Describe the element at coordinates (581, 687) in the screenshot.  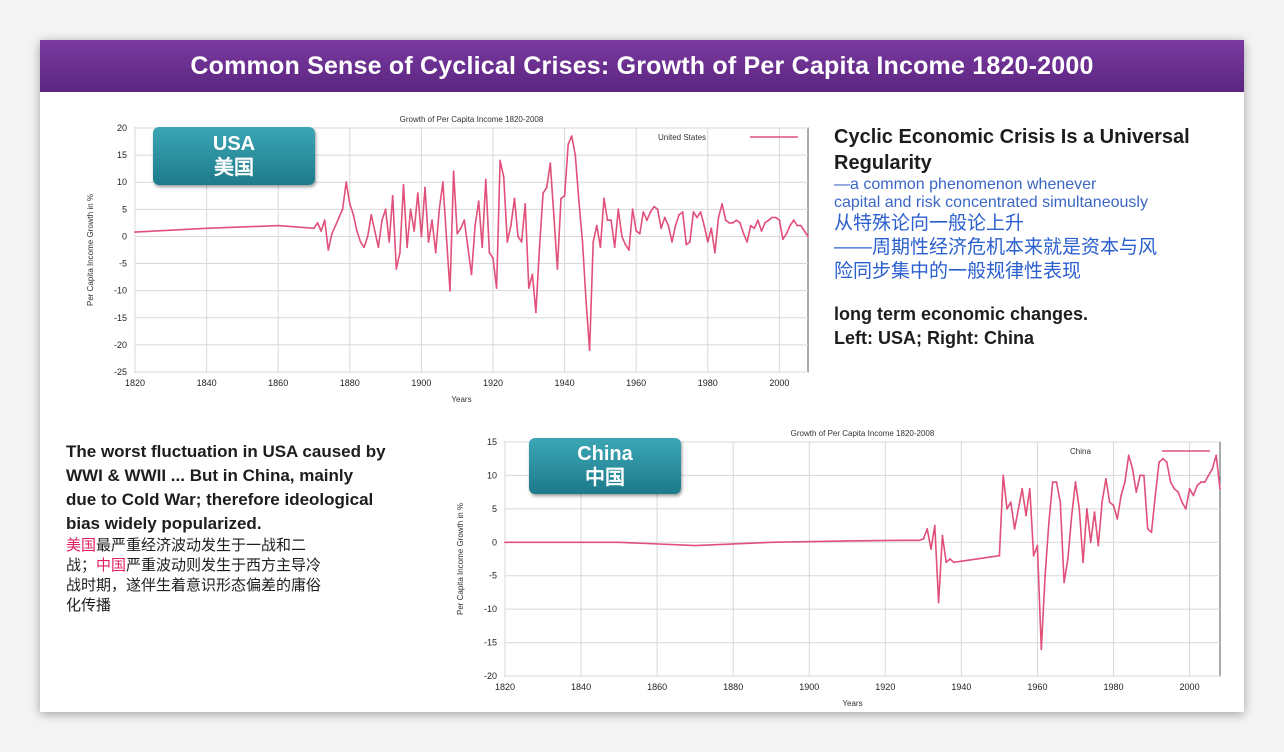
I see `china-xtick-label: 1840` at that location.